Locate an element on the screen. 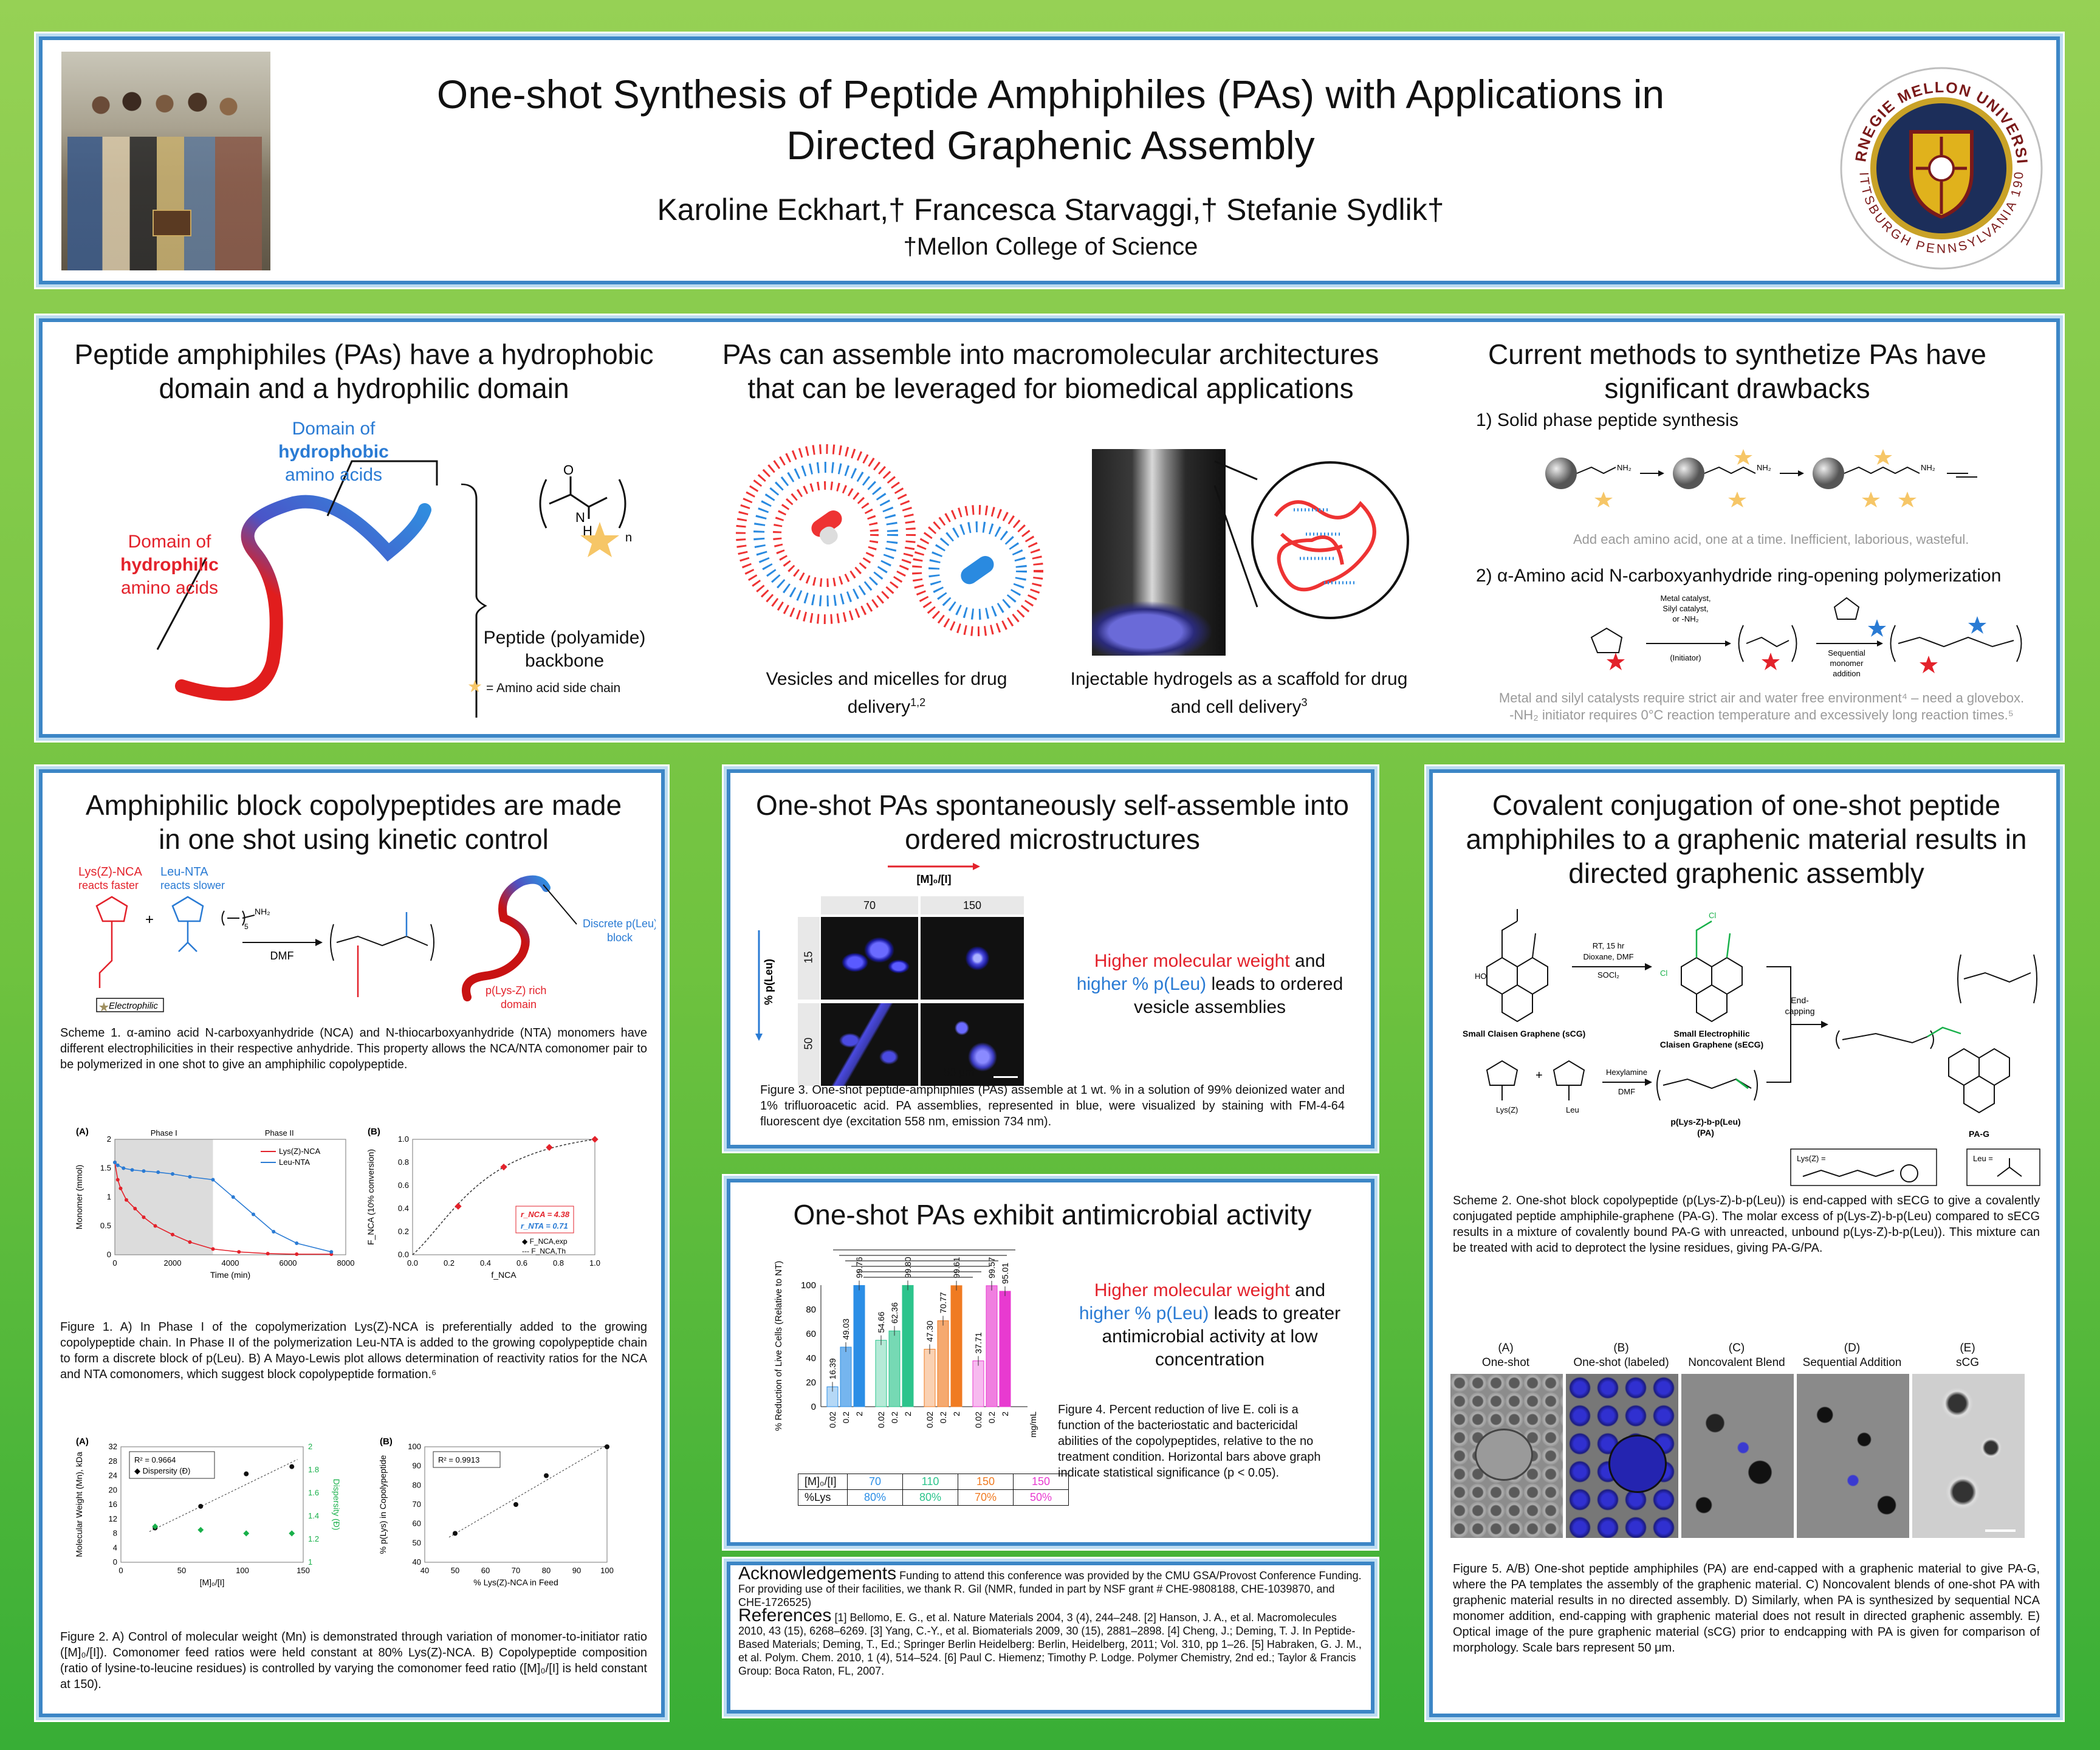  plot-frame is located at coordinates (230, 1197).